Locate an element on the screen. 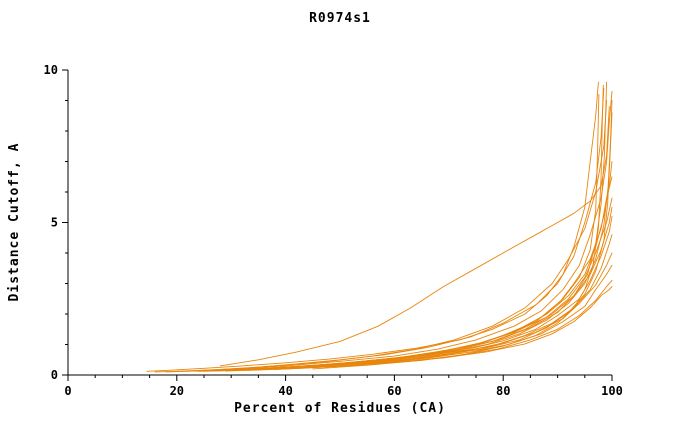 This screenshot has height=444, width=680. chart-title: R0974s1 is located at coordinates (340, 18).